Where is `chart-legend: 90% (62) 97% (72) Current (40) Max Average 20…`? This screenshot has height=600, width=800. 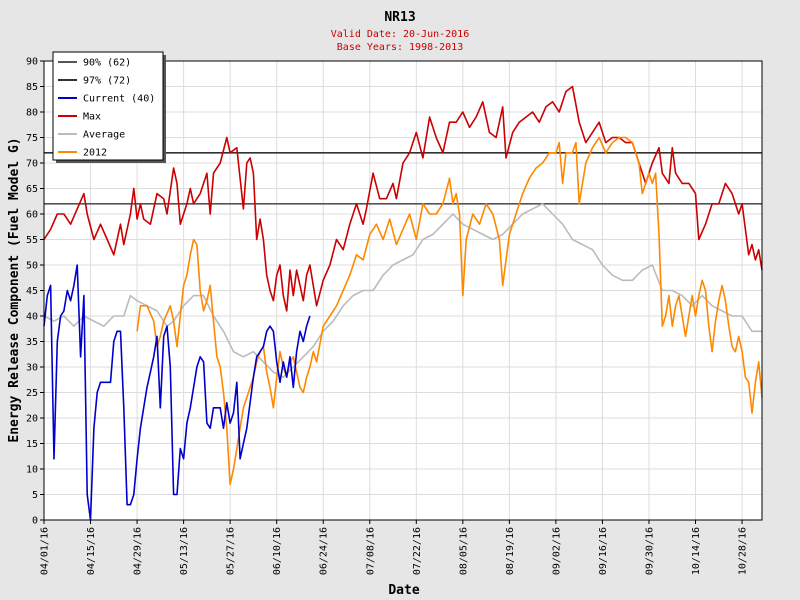
chart-legend: 90% (62) 97% (72) Current (40) Max Average 20… is located at coordinates (109, 107).